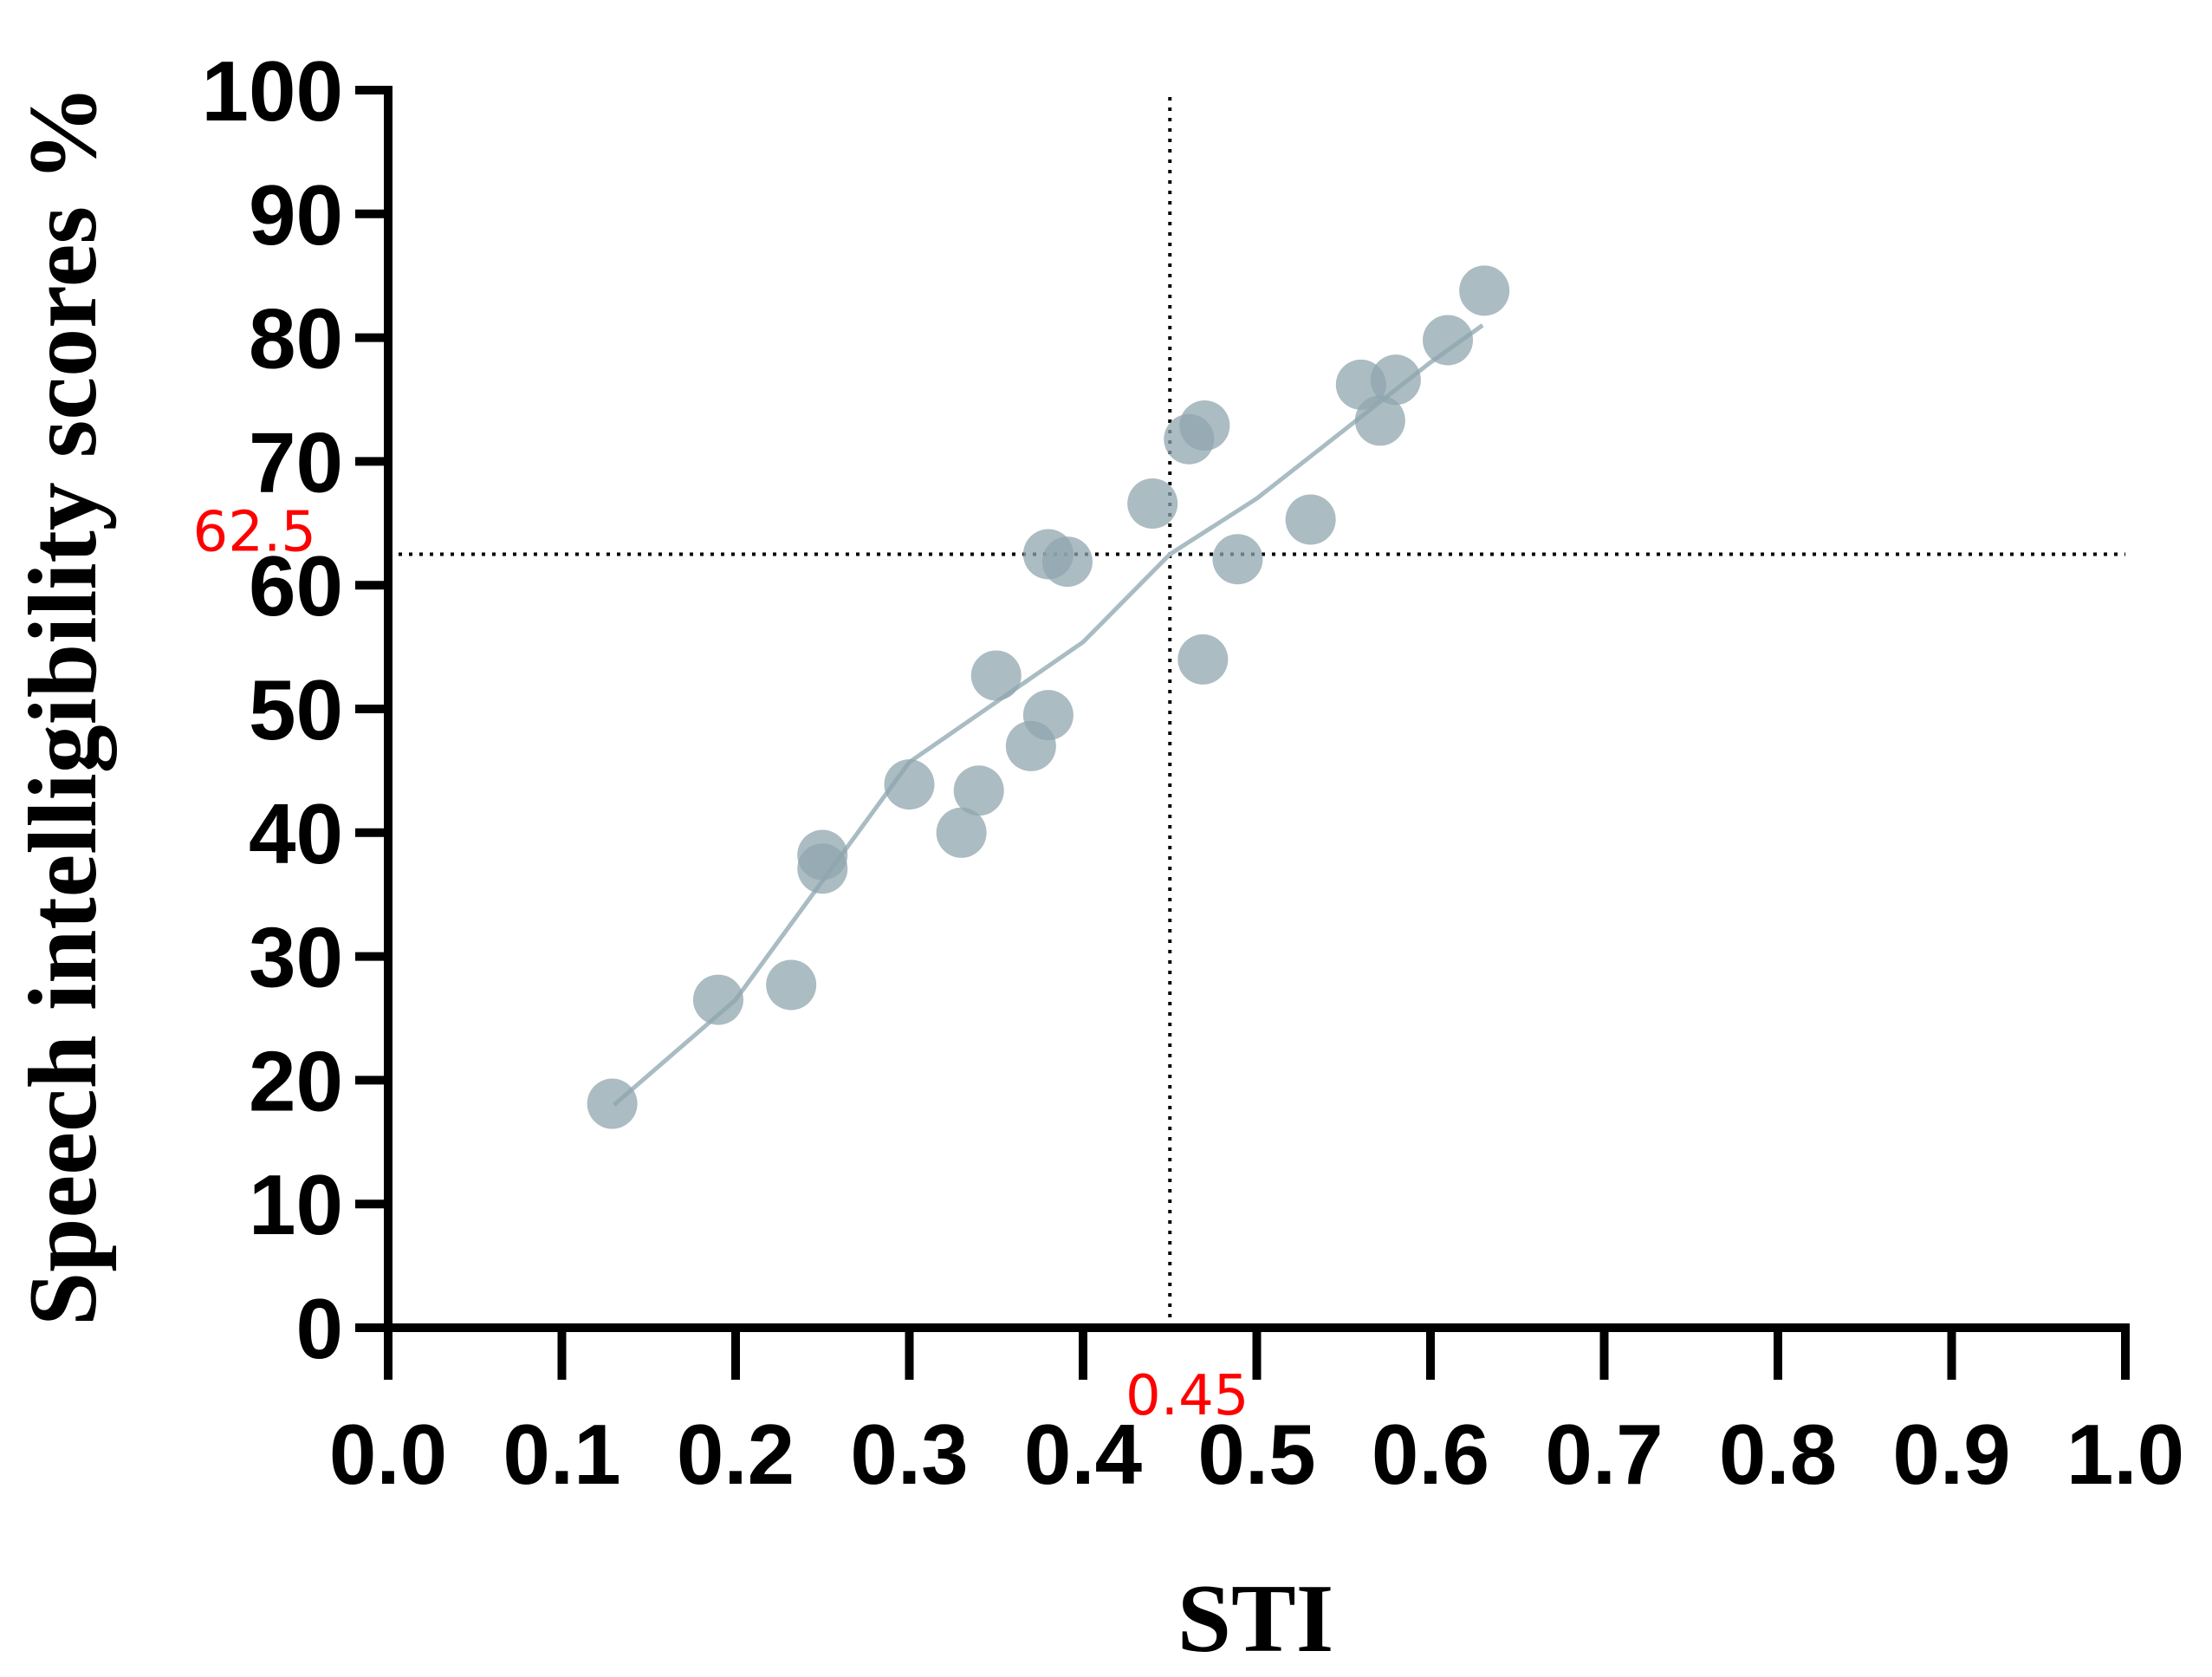 Image resolution: width=2212 pixels, height=1677 pixels. What do you see at coordinates (1187, 1396) in the screenshot?
I see `reference-label: 0.45` at bounding box center [1187, 1396].